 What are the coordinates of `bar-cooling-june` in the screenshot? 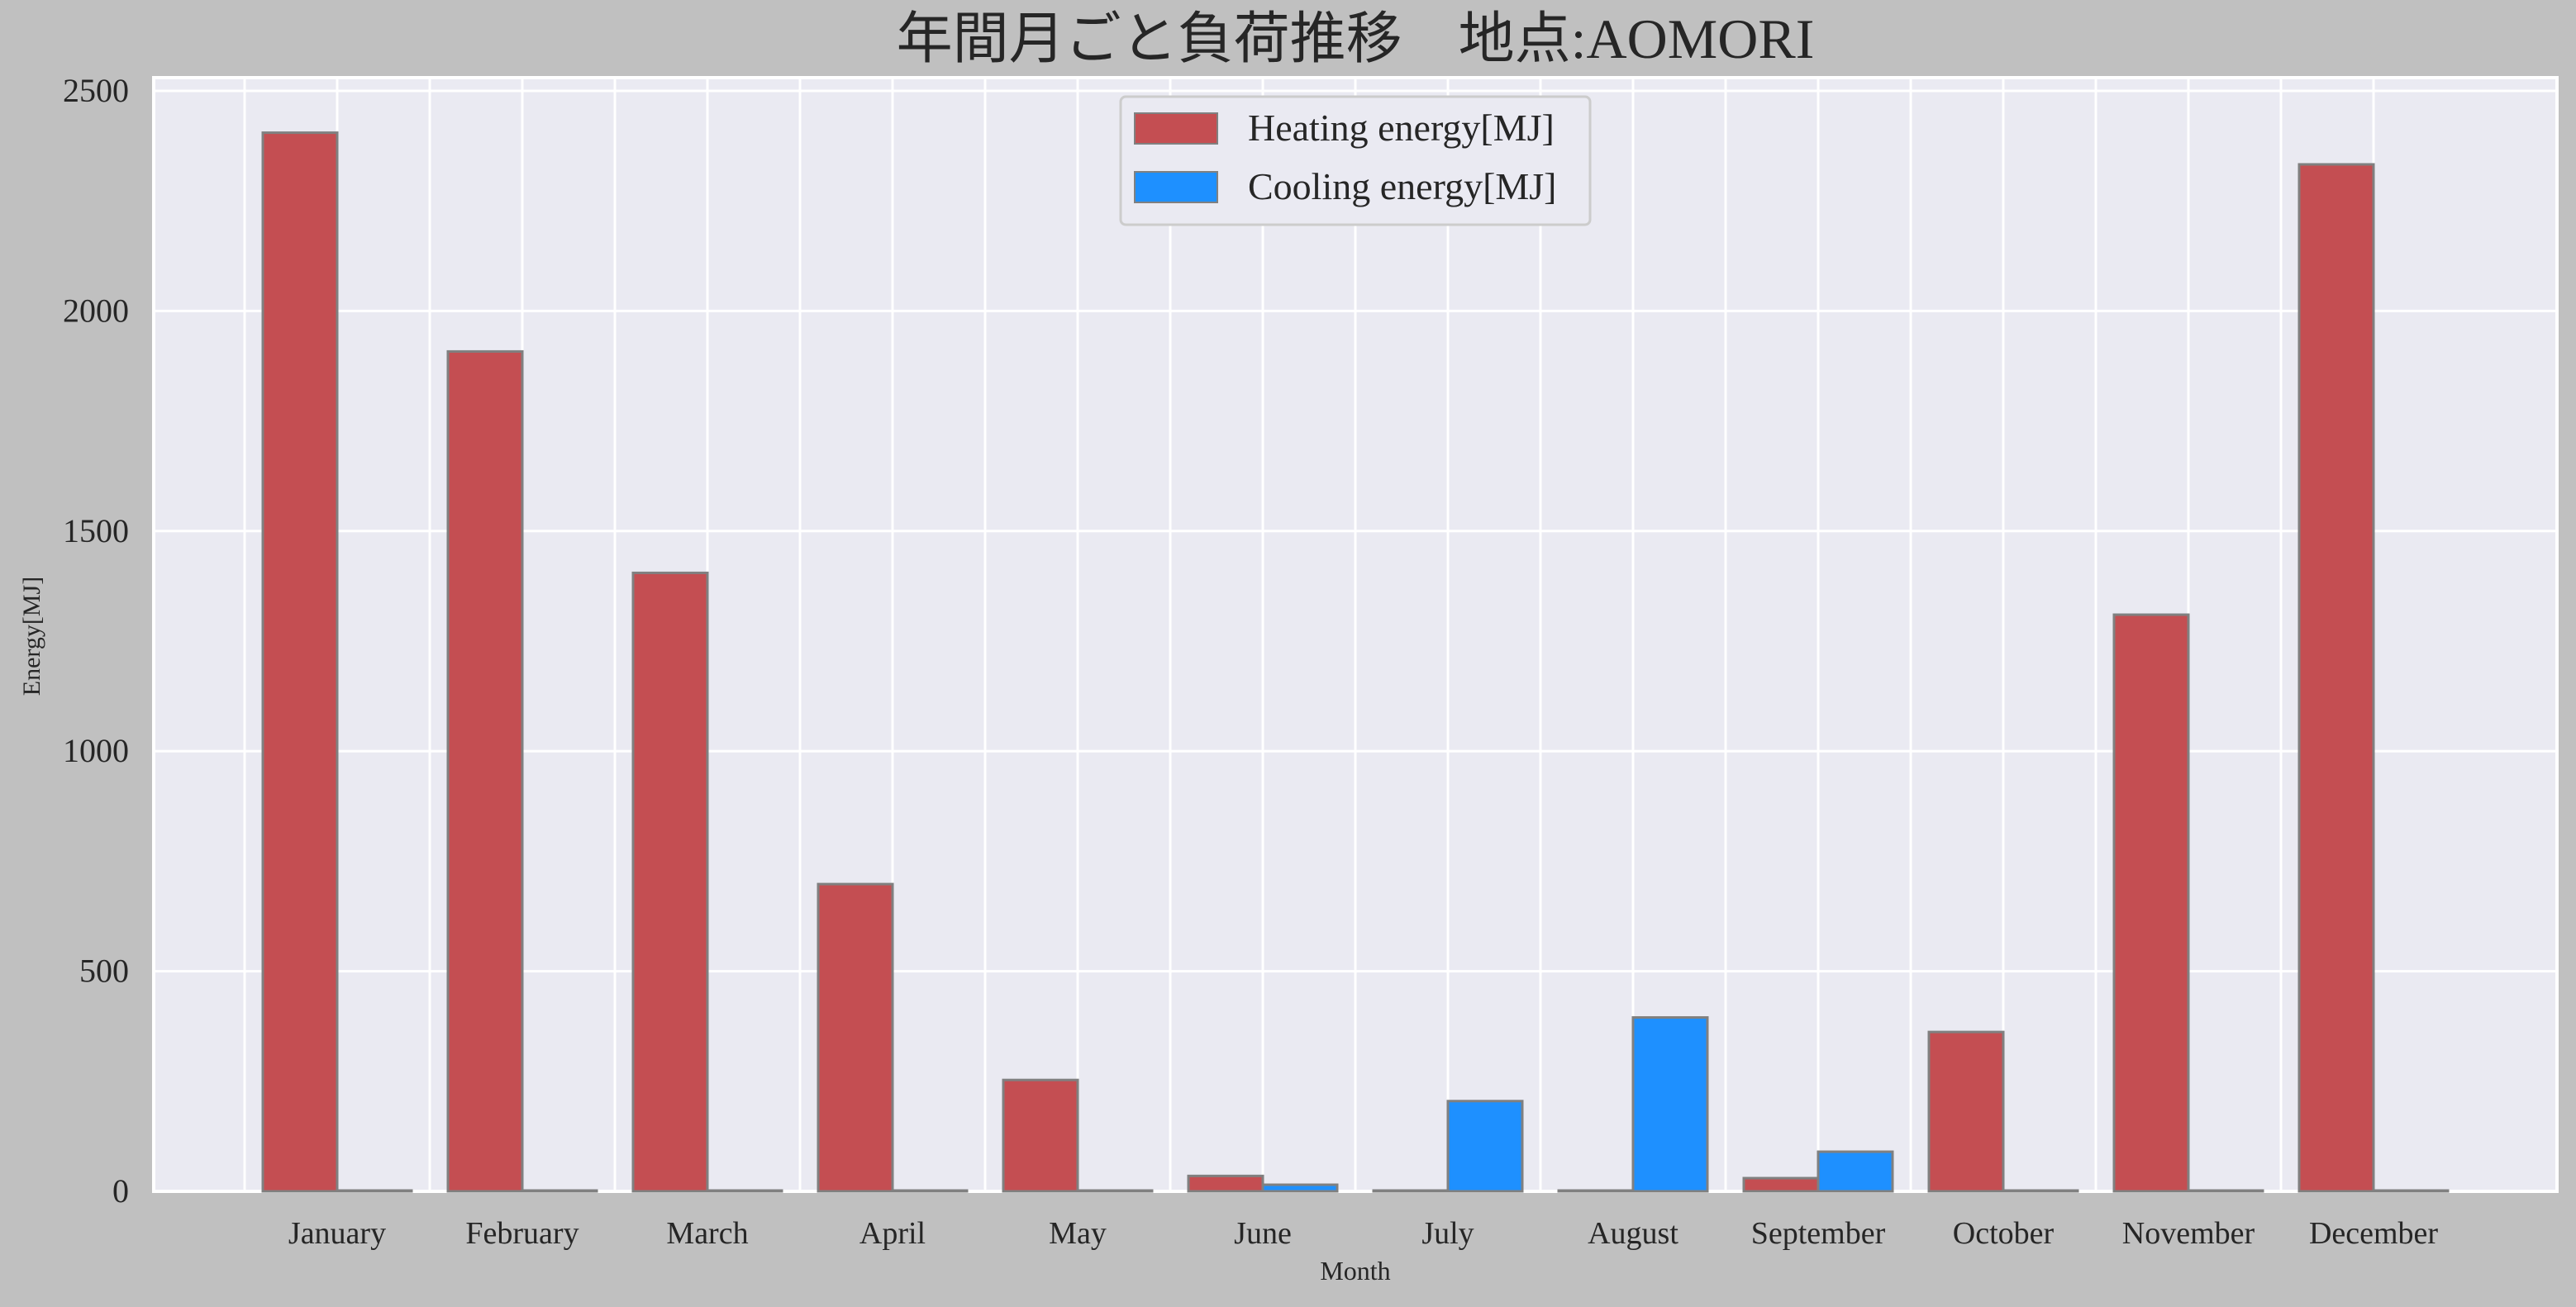 It's located at (1300, 1188).